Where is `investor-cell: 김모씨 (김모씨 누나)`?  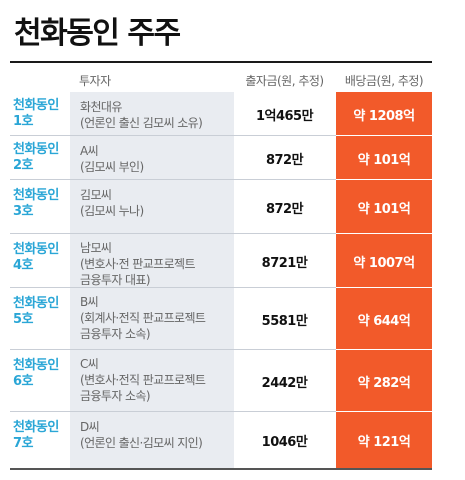 investor-cell: 김모씨 (김모씨 누나) is located at coordinates (152, 207).